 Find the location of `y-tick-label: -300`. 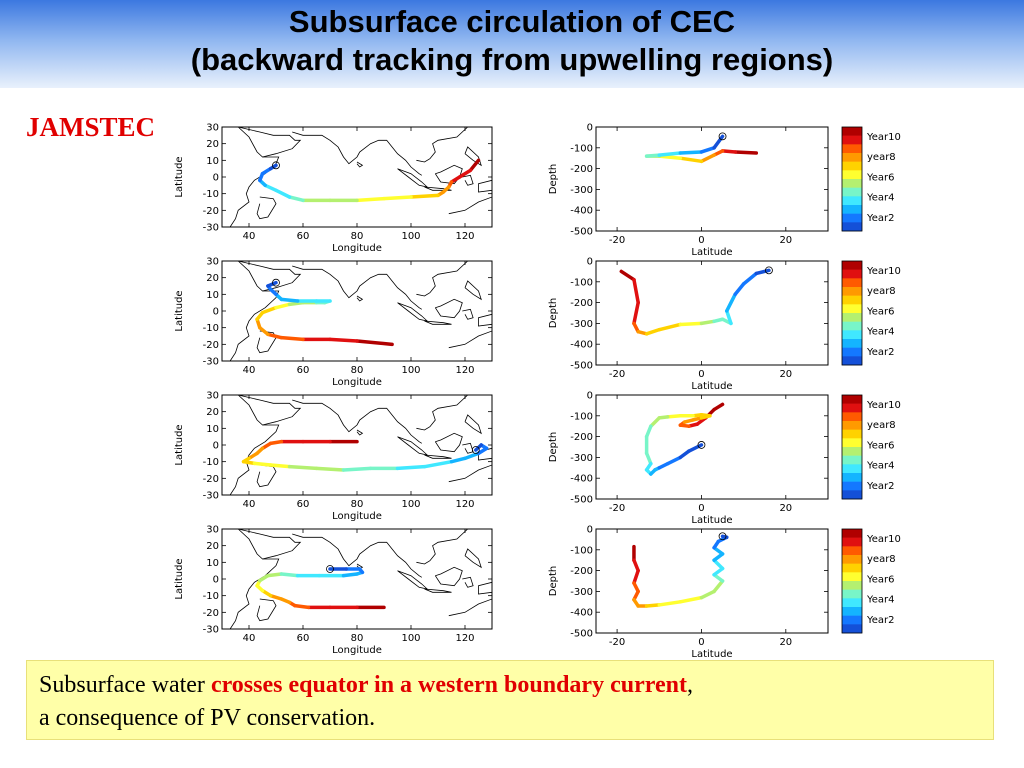

y-tick-label: -300 is located at coordinates (581, 458).